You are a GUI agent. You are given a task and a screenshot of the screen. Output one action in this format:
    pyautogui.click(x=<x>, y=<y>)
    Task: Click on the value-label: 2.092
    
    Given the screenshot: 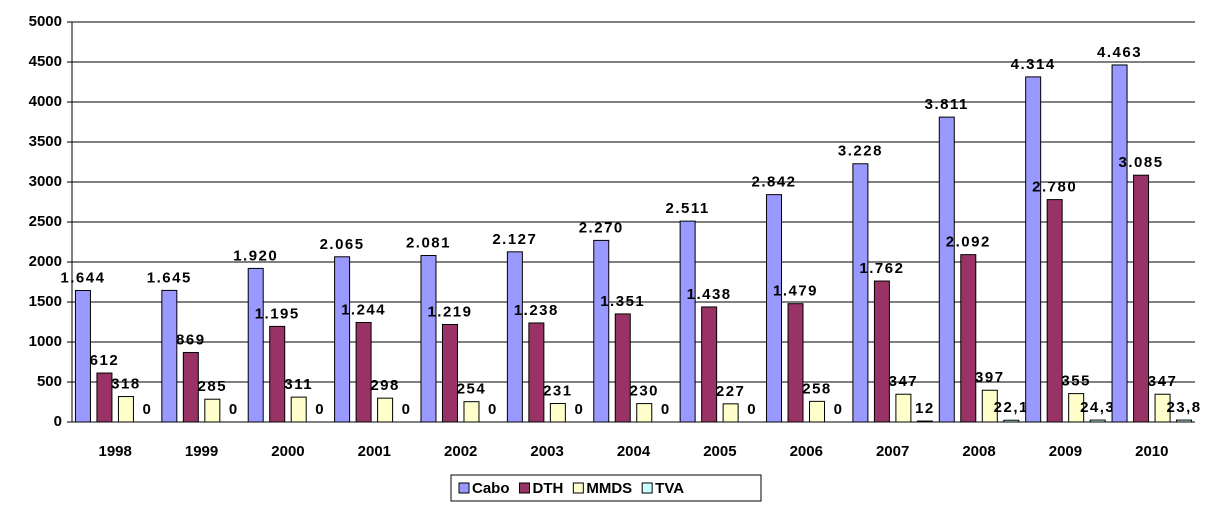 What is the action you would take?
    pyautogui.click(x=968, y=242)
    